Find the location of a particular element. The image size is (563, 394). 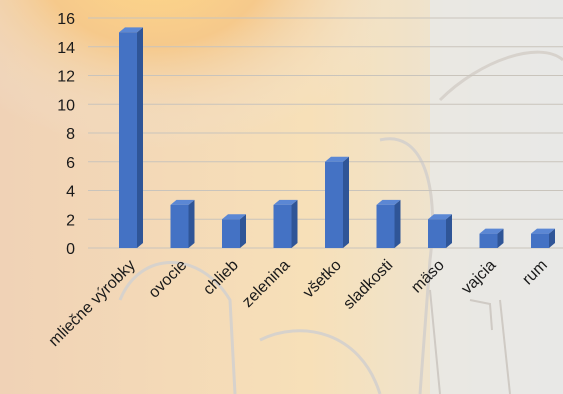

y-tick-label: 8 is located at coordinates (70, 134).